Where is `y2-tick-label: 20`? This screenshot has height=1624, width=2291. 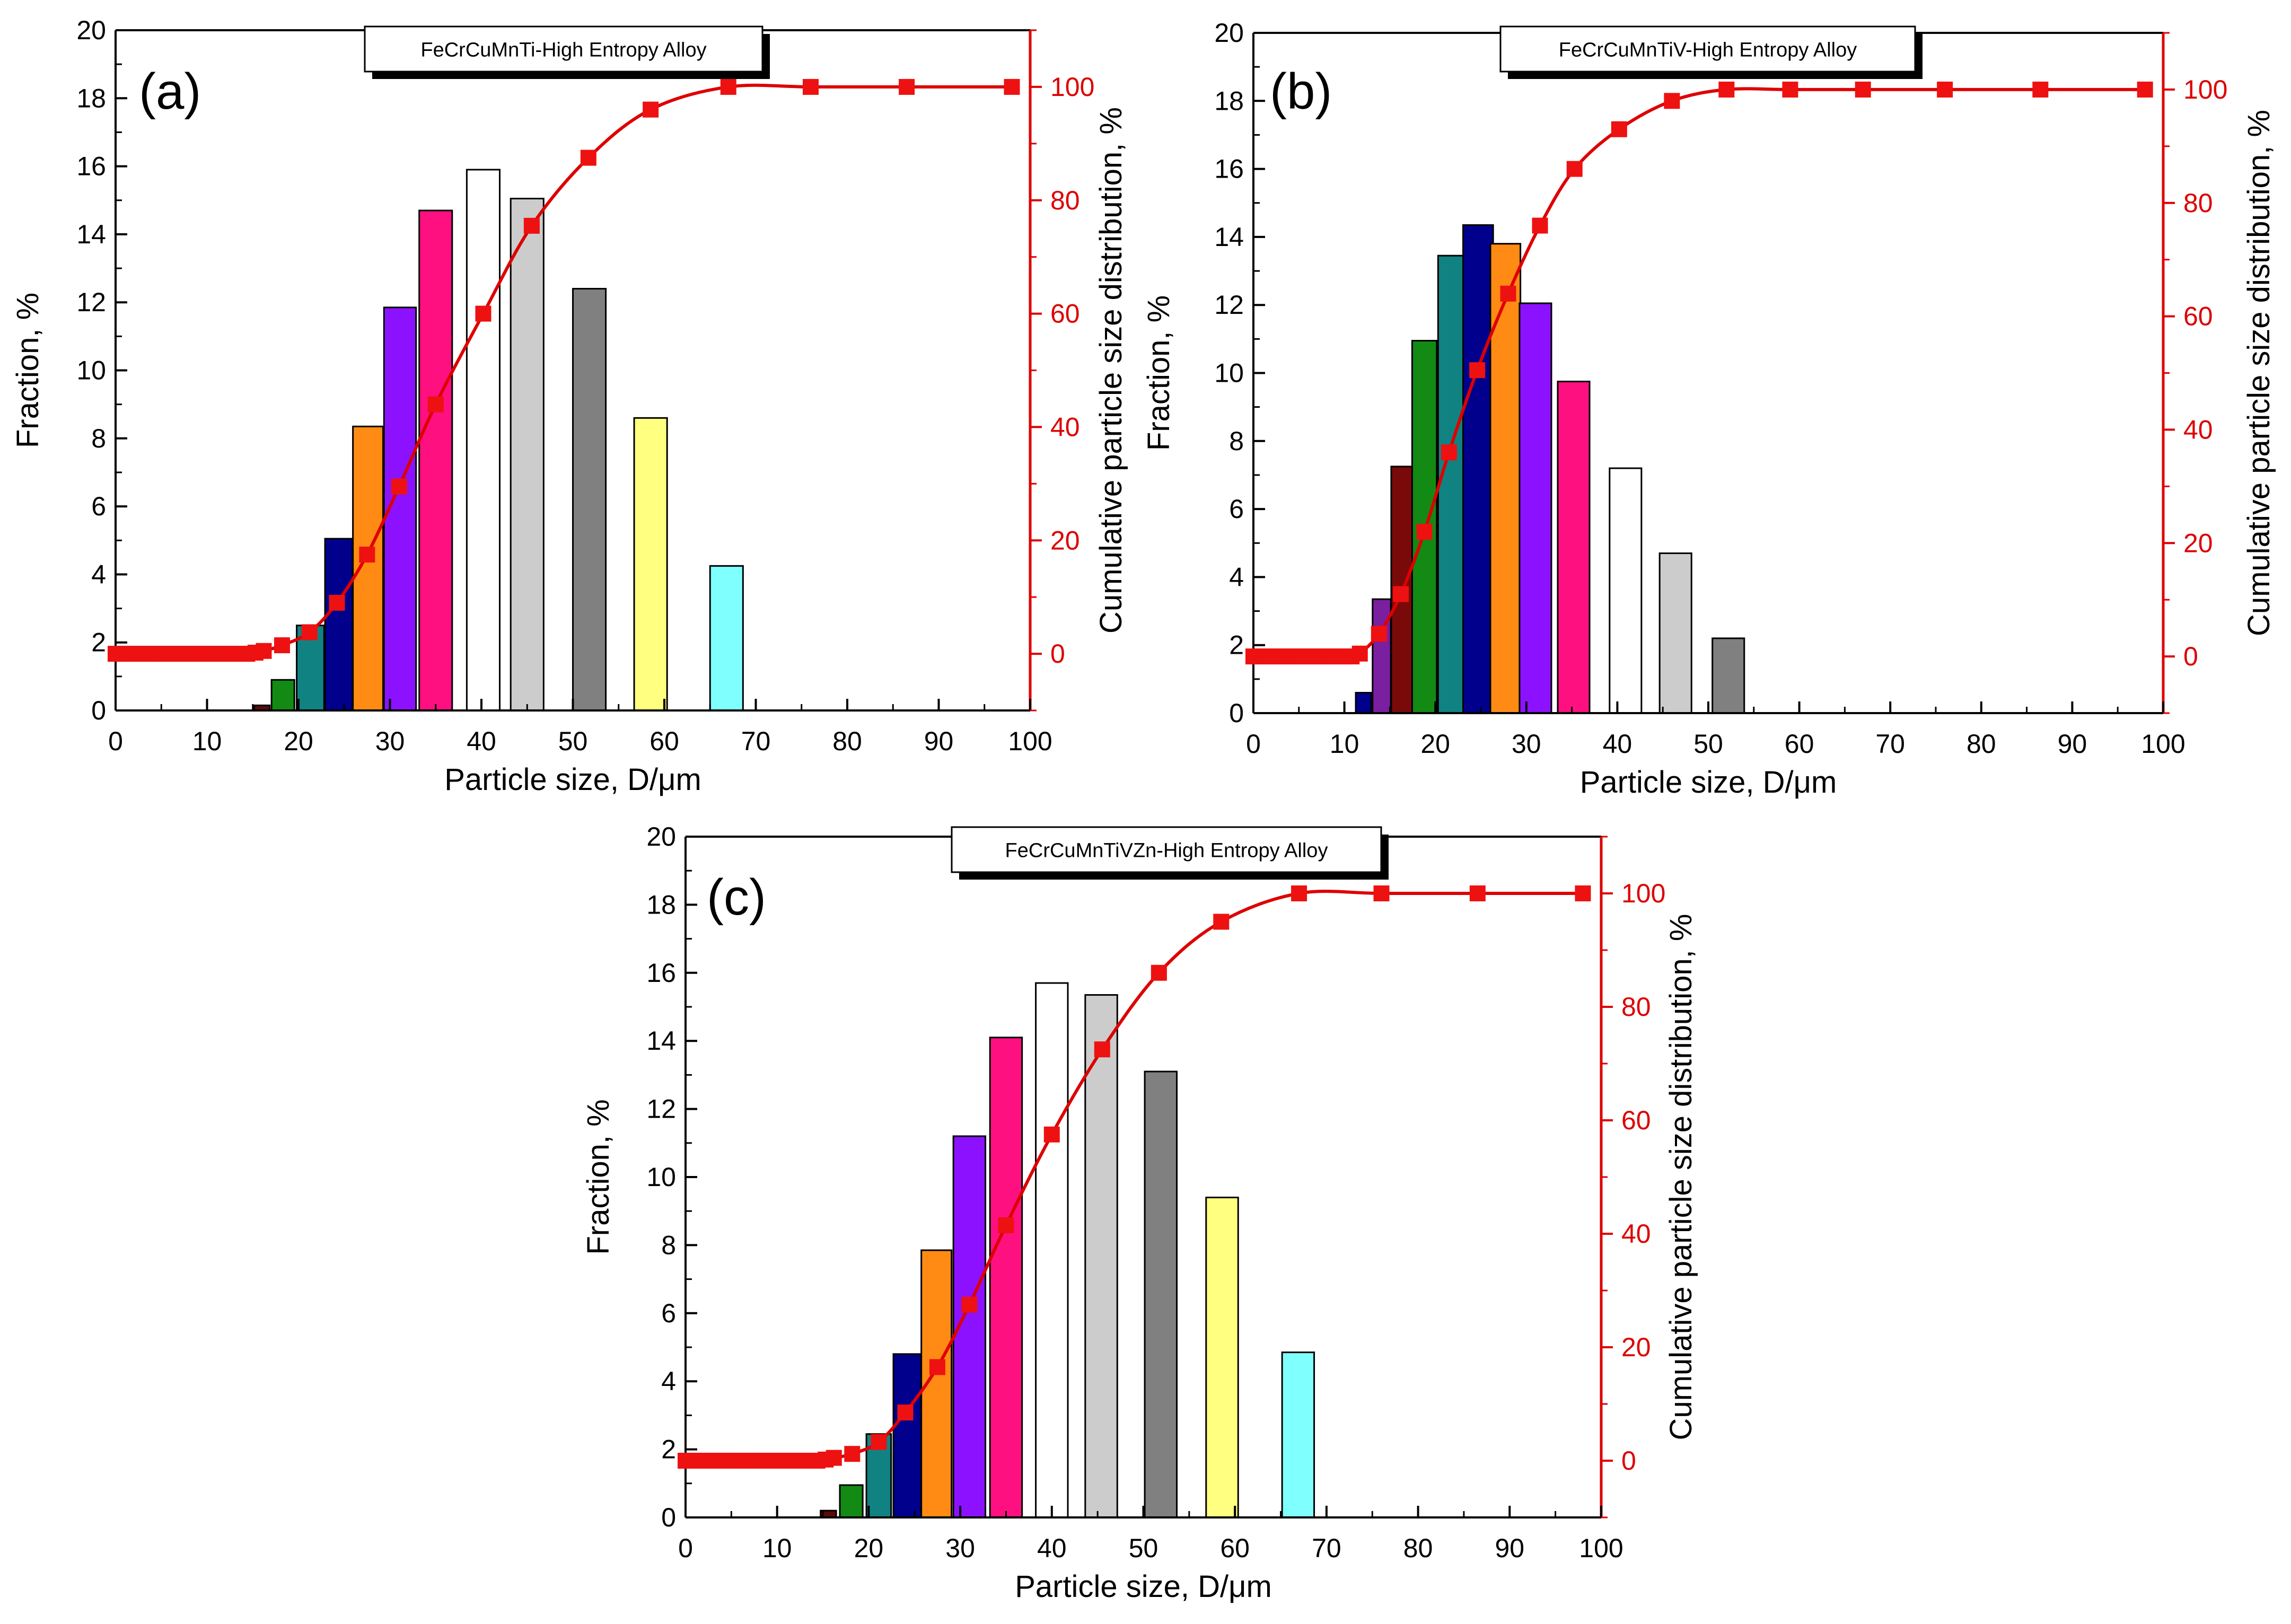 y2-tick-label: 20 is located at coordinates (1636, 1347).